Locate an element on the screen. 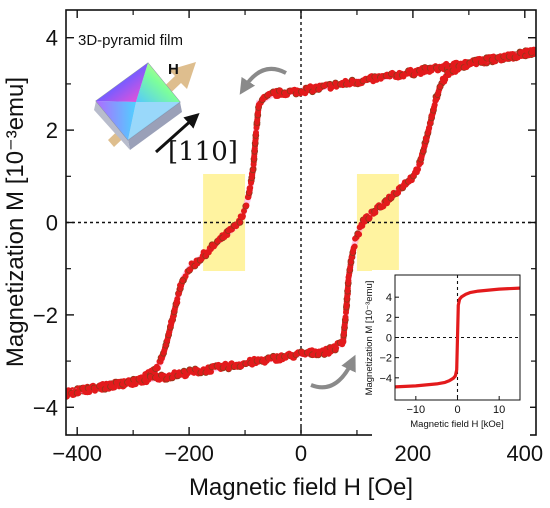 This screenshot has height=508, width=550. inset-y-tick-label: 2 is located at coordinates (389, 318).